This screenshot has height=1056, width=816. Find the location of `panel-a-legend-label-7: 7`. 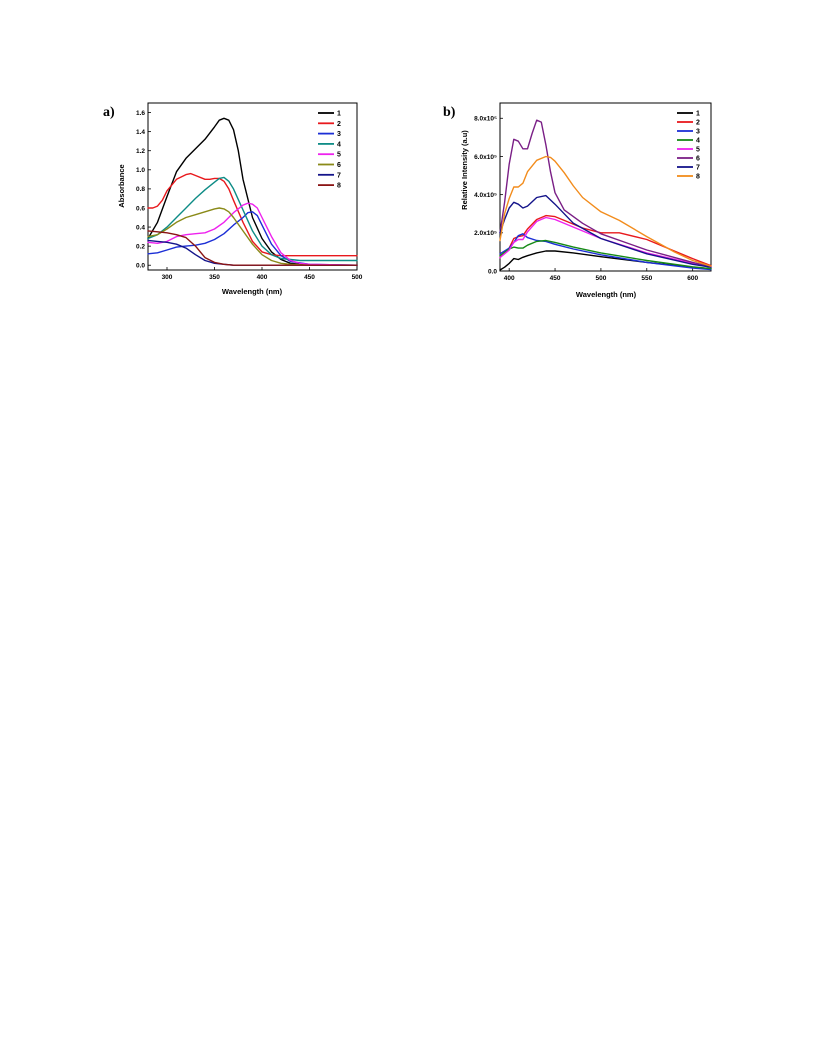

panel-a-legend-label-7: 7 is located at coordinates (339, 175).